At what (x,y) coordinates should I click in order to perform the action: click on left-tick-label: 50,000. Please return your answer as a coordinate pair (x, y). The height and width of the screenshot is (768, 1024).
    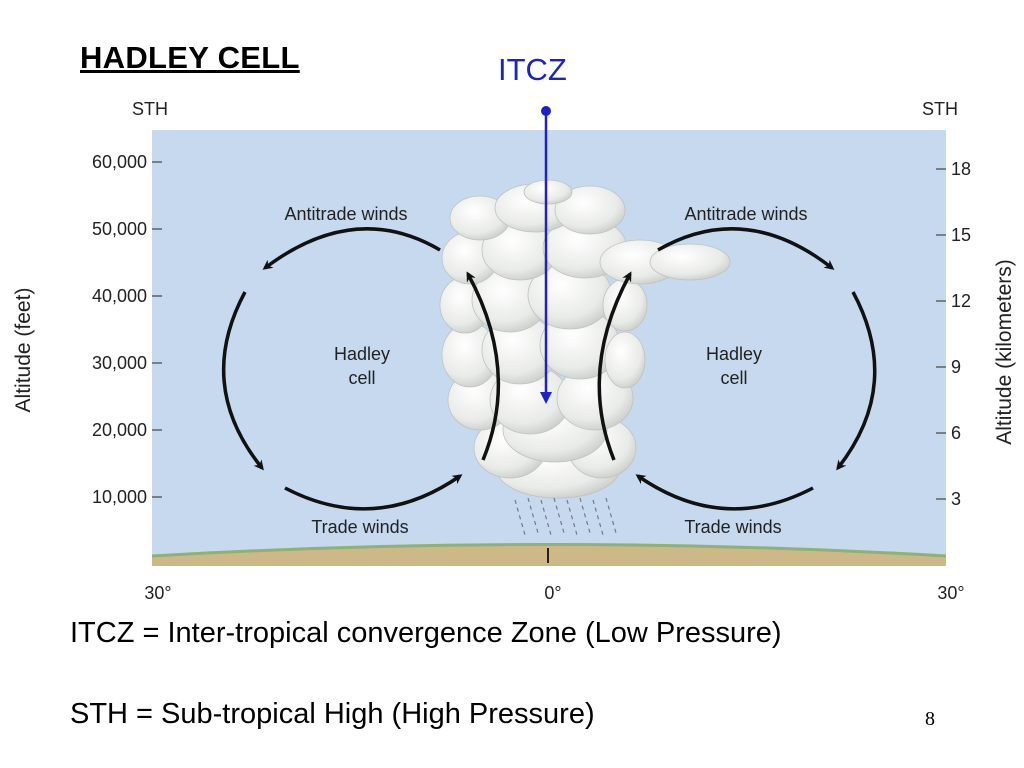
    Looking at the image, I should click on (119, 229).